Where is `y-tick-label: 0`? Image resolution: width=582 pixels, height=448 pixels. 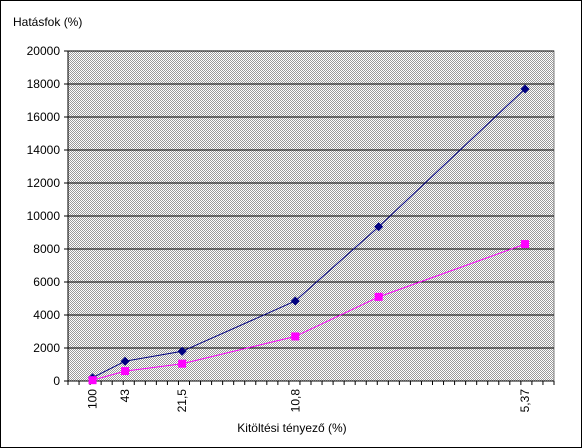
y-tick-label: 0 is located at coordinates (56, 381).